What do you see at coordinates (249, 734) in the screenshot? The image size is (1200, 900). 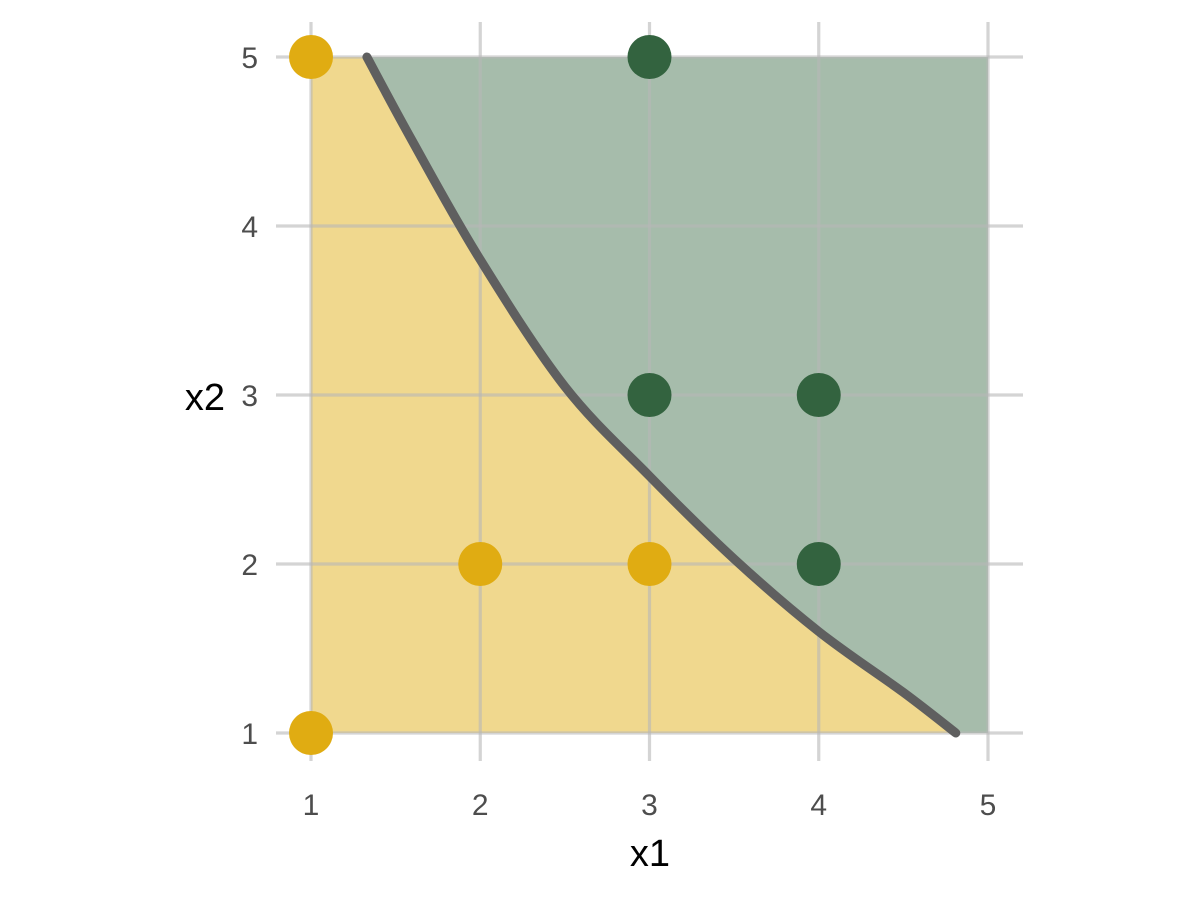 I see `y-tick-label-1: 1` at bounding box center [249, 734].